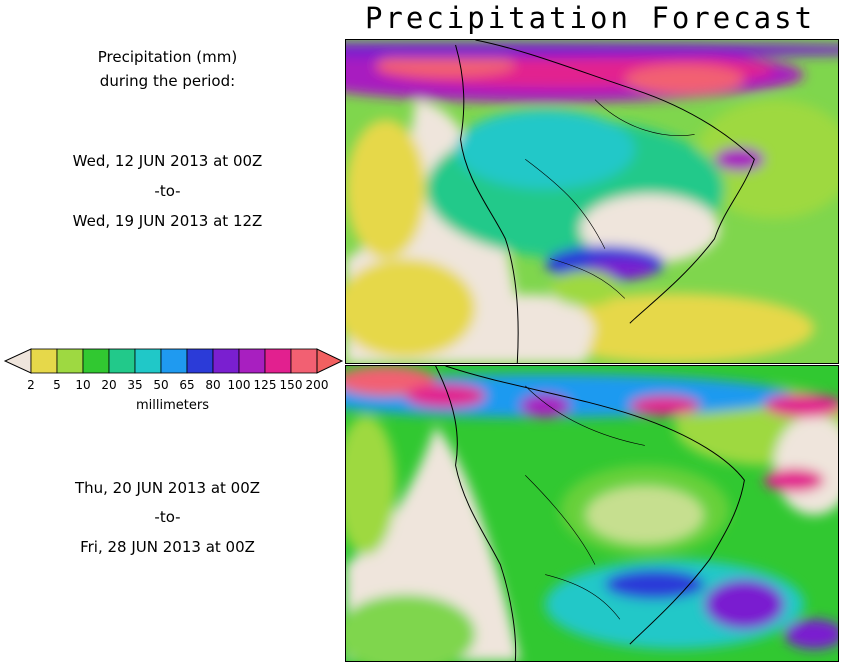  Describe the element at coordinates (57, 385) in the screenshot. I see `colorbar-tick-label: 5` at that location.